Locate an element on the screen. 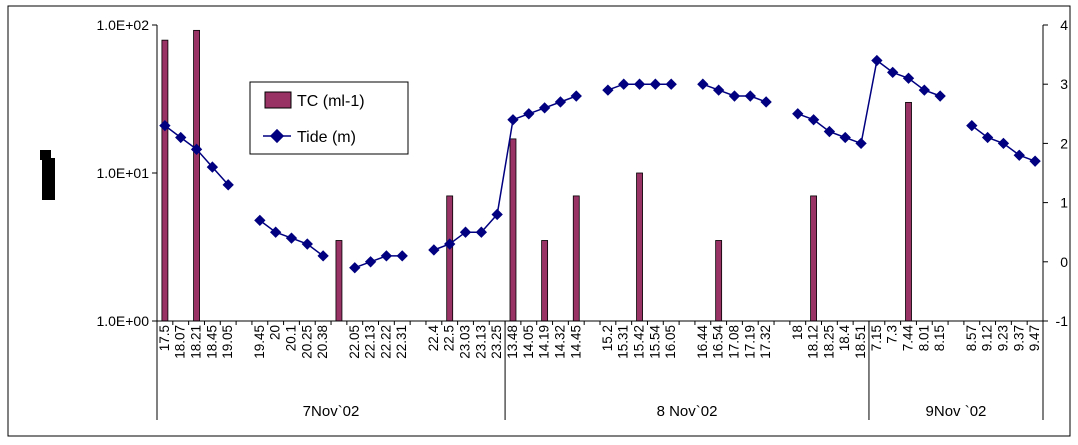 Image resolution: width=1078 pixels, height=445 pixels. left-tick-label: 1.0E+01 is located at coordinates (122, 173).